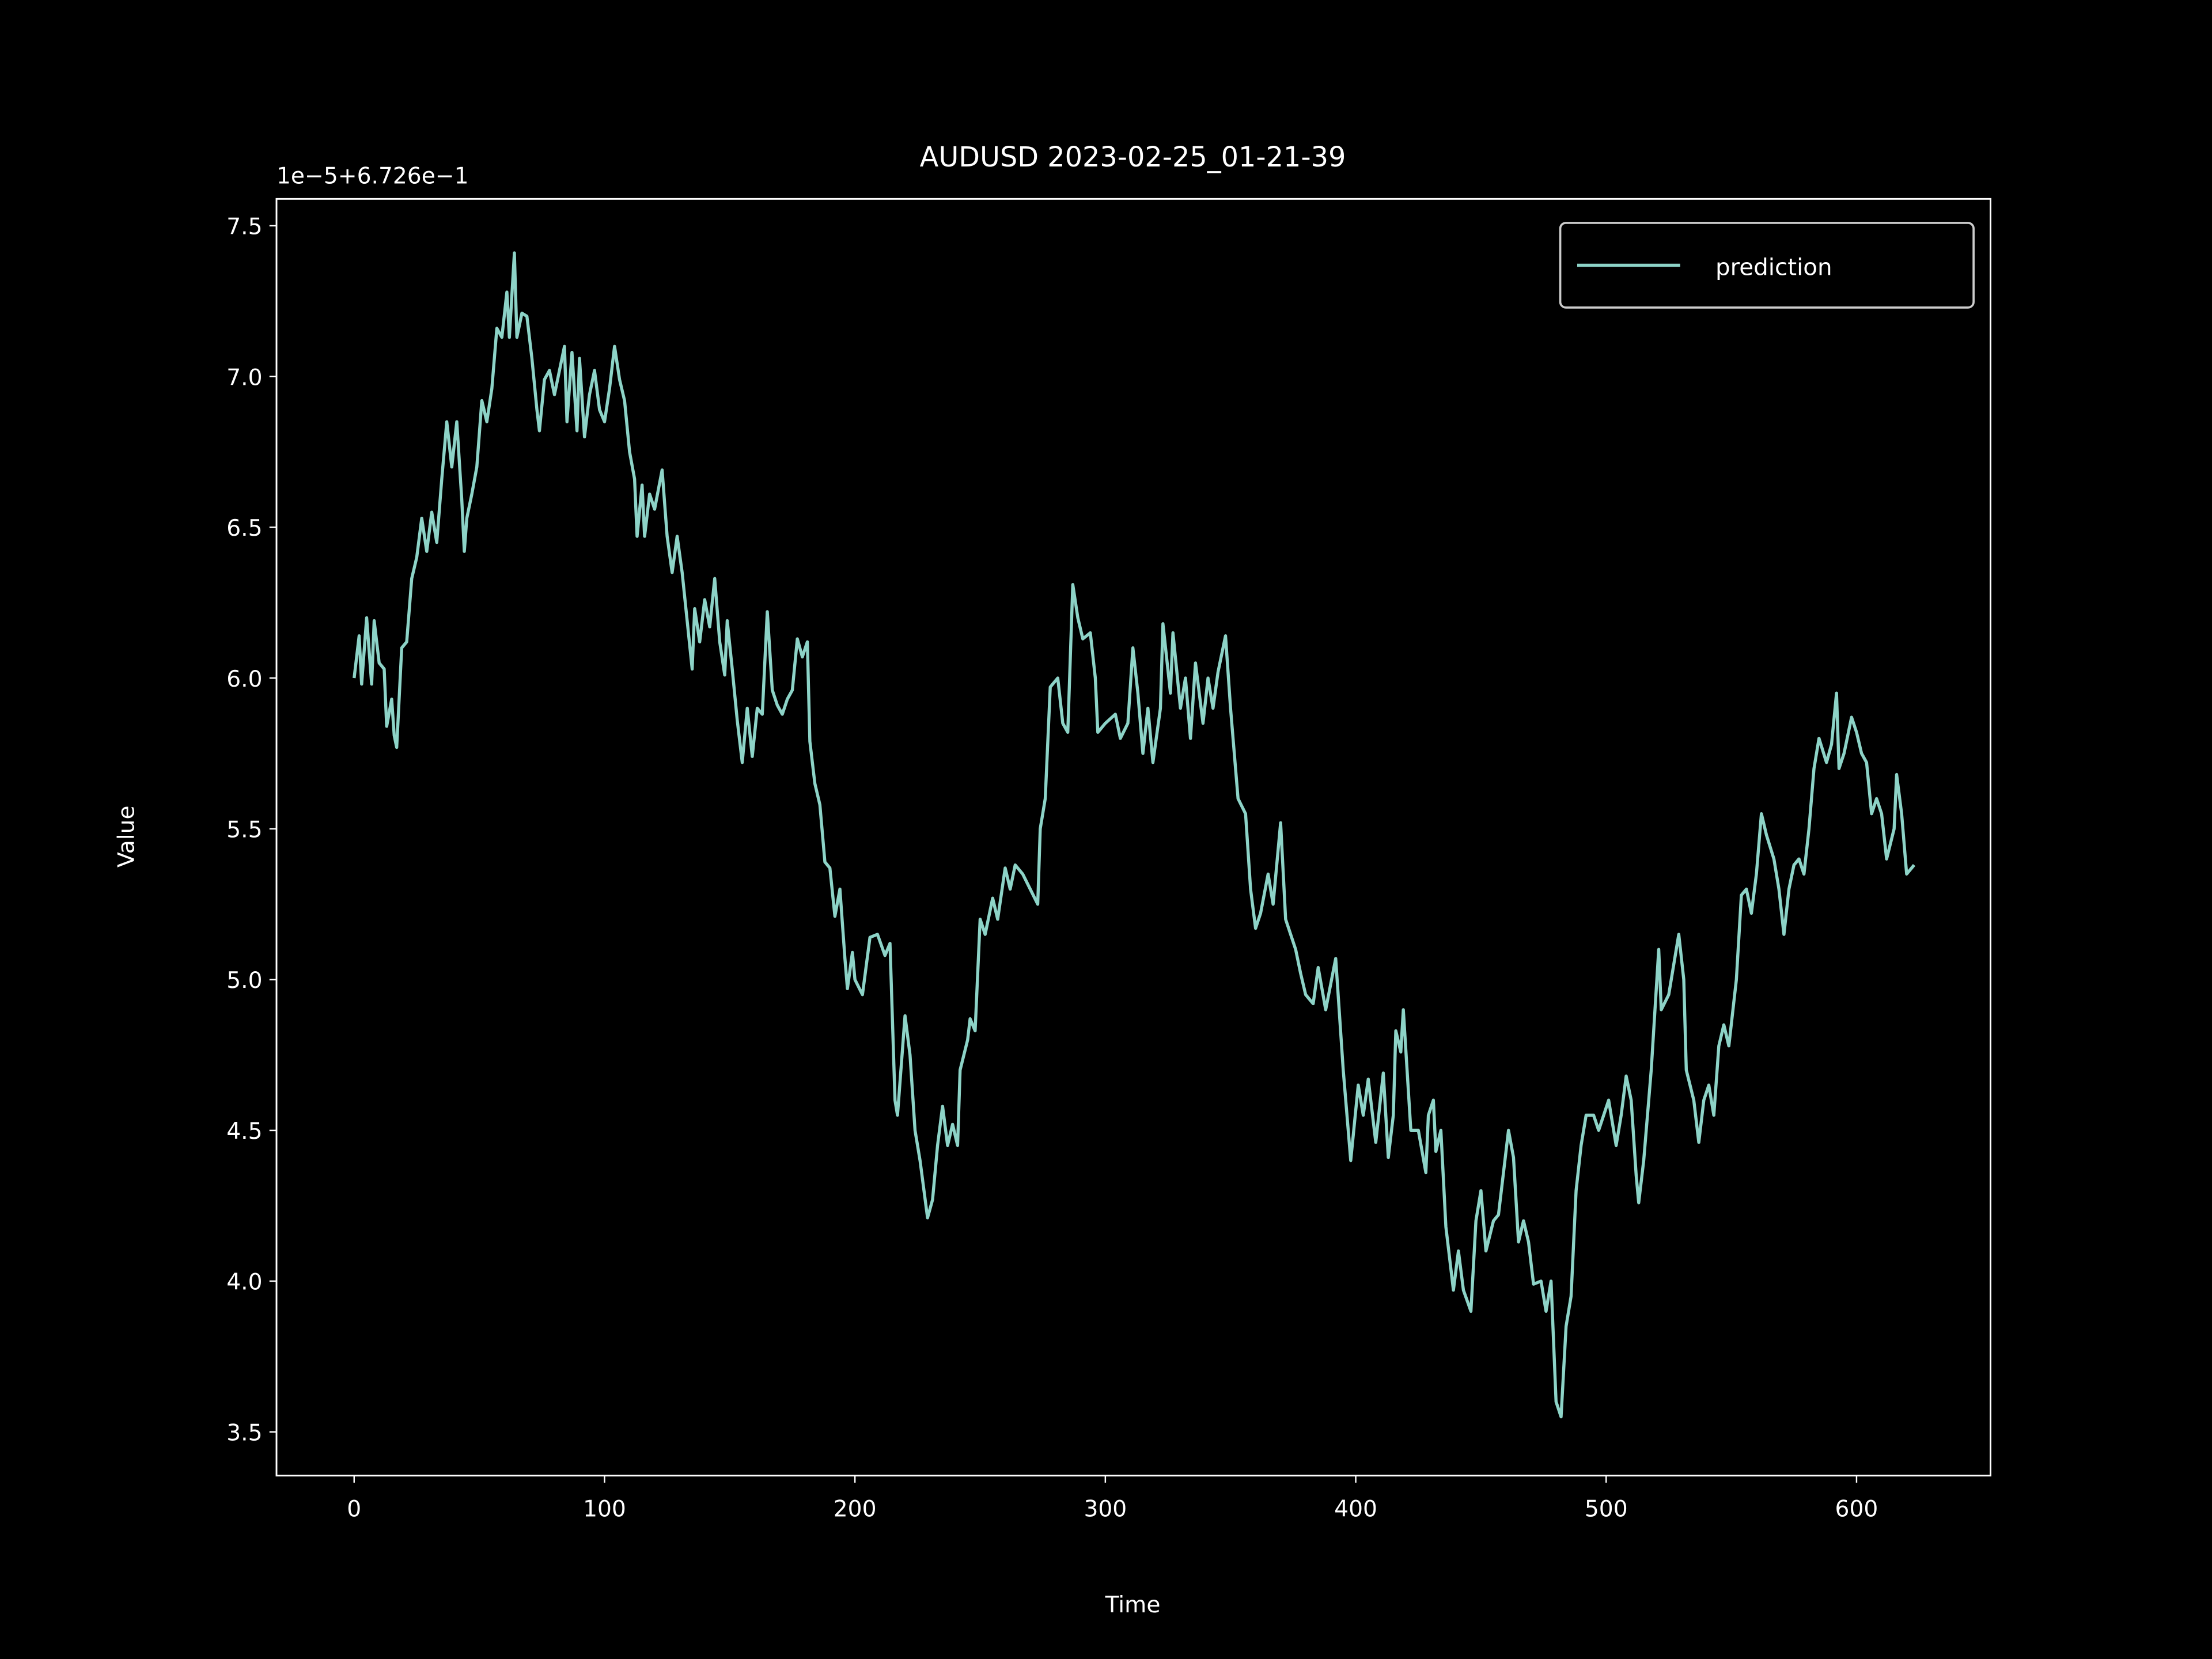 This screenshot has width=2212, height=1659. What do you see at coordinates (244, 981) in the screenshot?
I see `y-tick-label: 5.0` at bounding box center [244, 981].